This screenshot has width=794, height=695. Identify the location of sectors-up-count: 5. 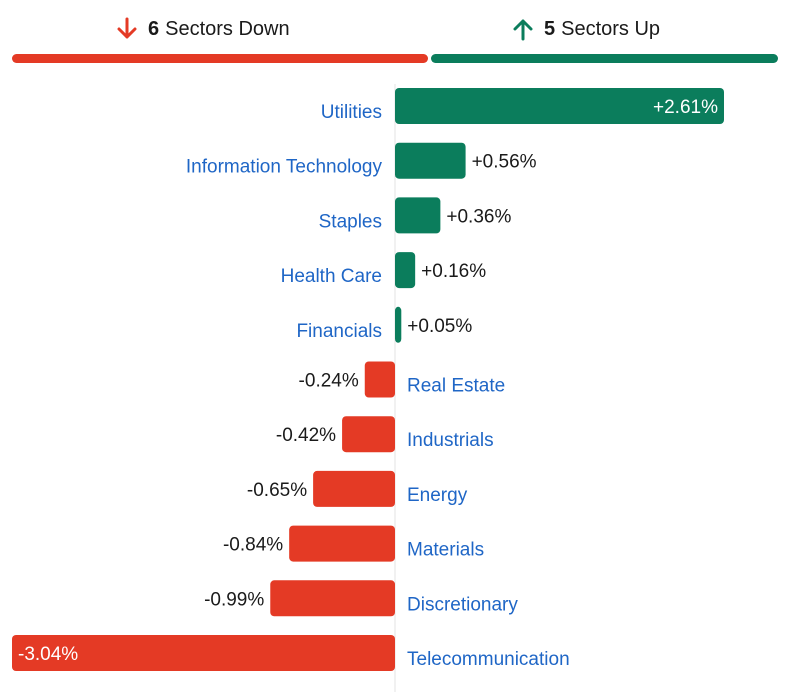
(550, 28).